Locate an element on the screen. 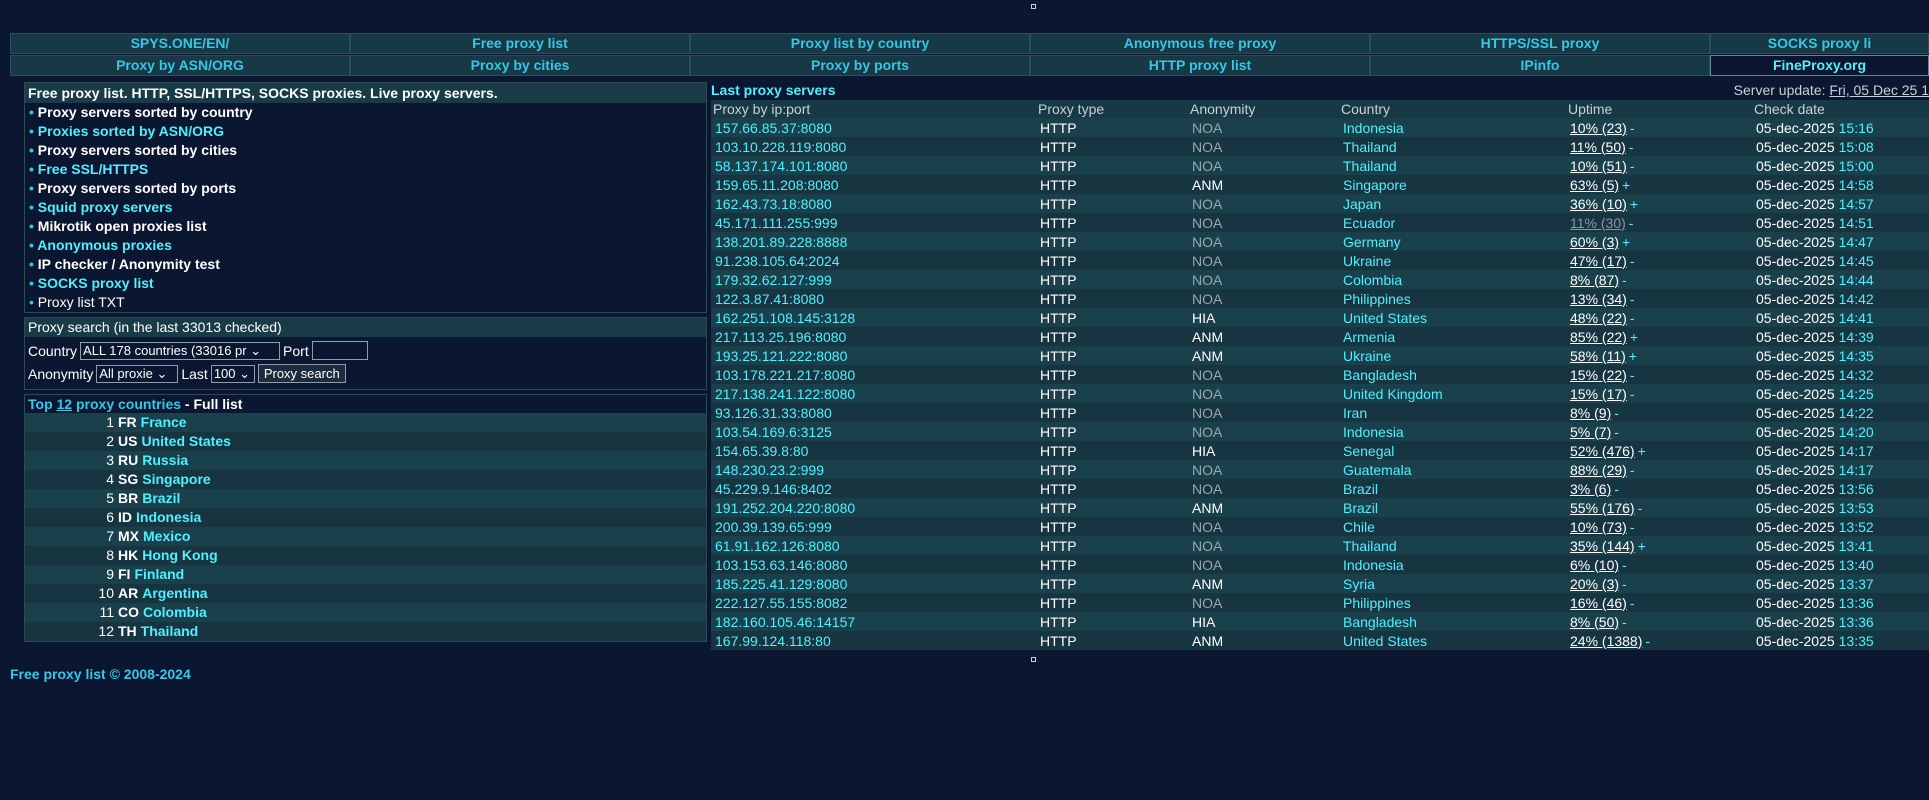 This screenshot has width=1929, height=800. country-link: Hong Kong is located at coordinates (180, 555).